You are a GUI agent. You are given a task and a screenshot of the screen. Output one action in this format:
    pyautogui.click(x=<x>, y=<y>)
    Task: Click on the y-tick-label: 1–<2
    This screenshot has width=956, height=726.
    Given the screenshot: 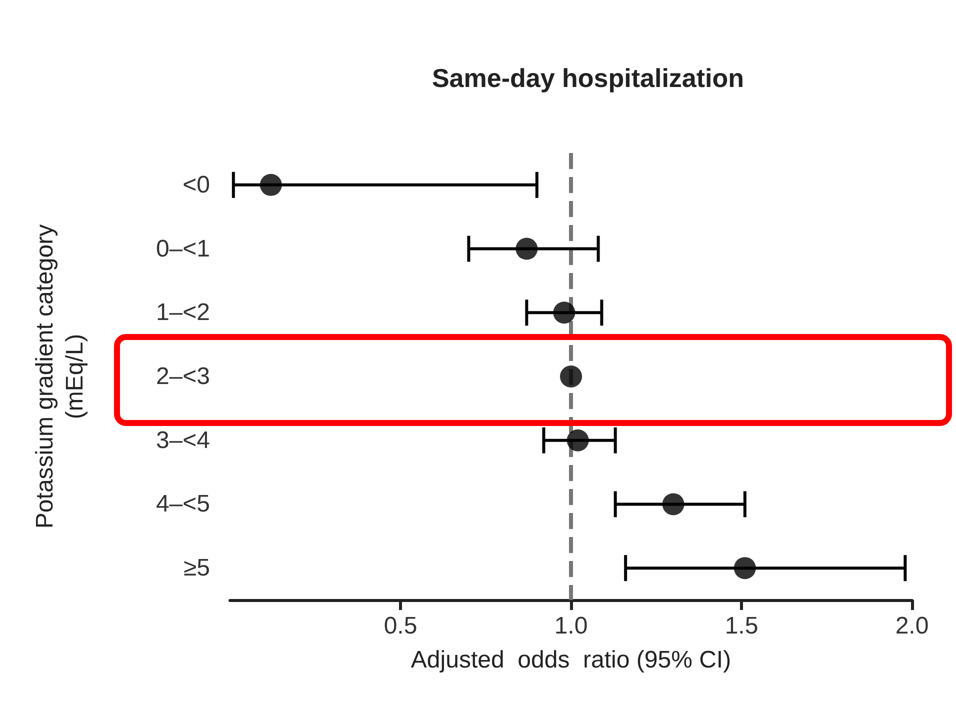 What is the action you would take?
    pyautogui.click(x=183, y=312)
    